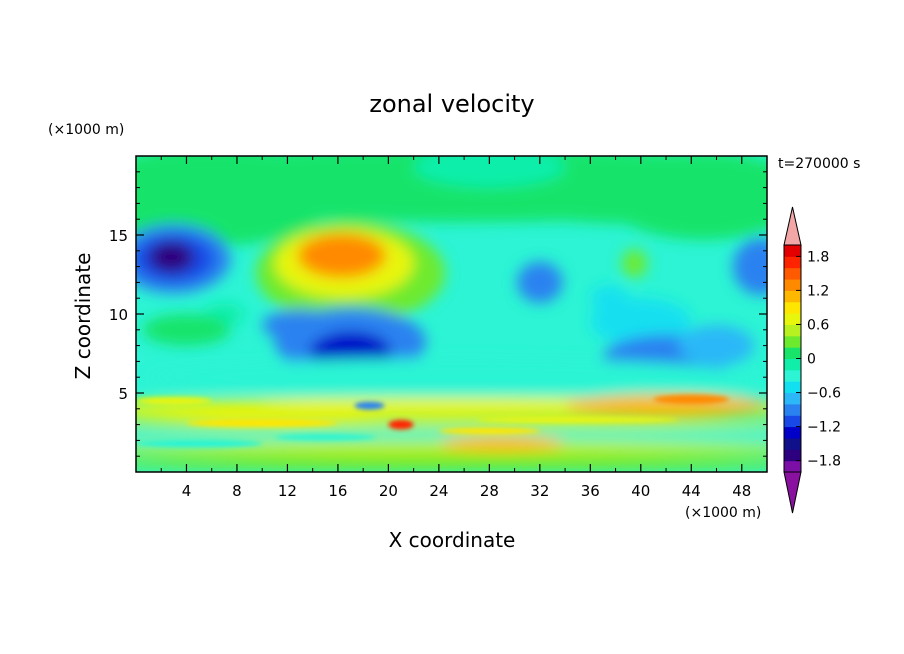 This screenshot has width=904, height=654. I want to click on x-tick-label: 24, so click(438, 491).